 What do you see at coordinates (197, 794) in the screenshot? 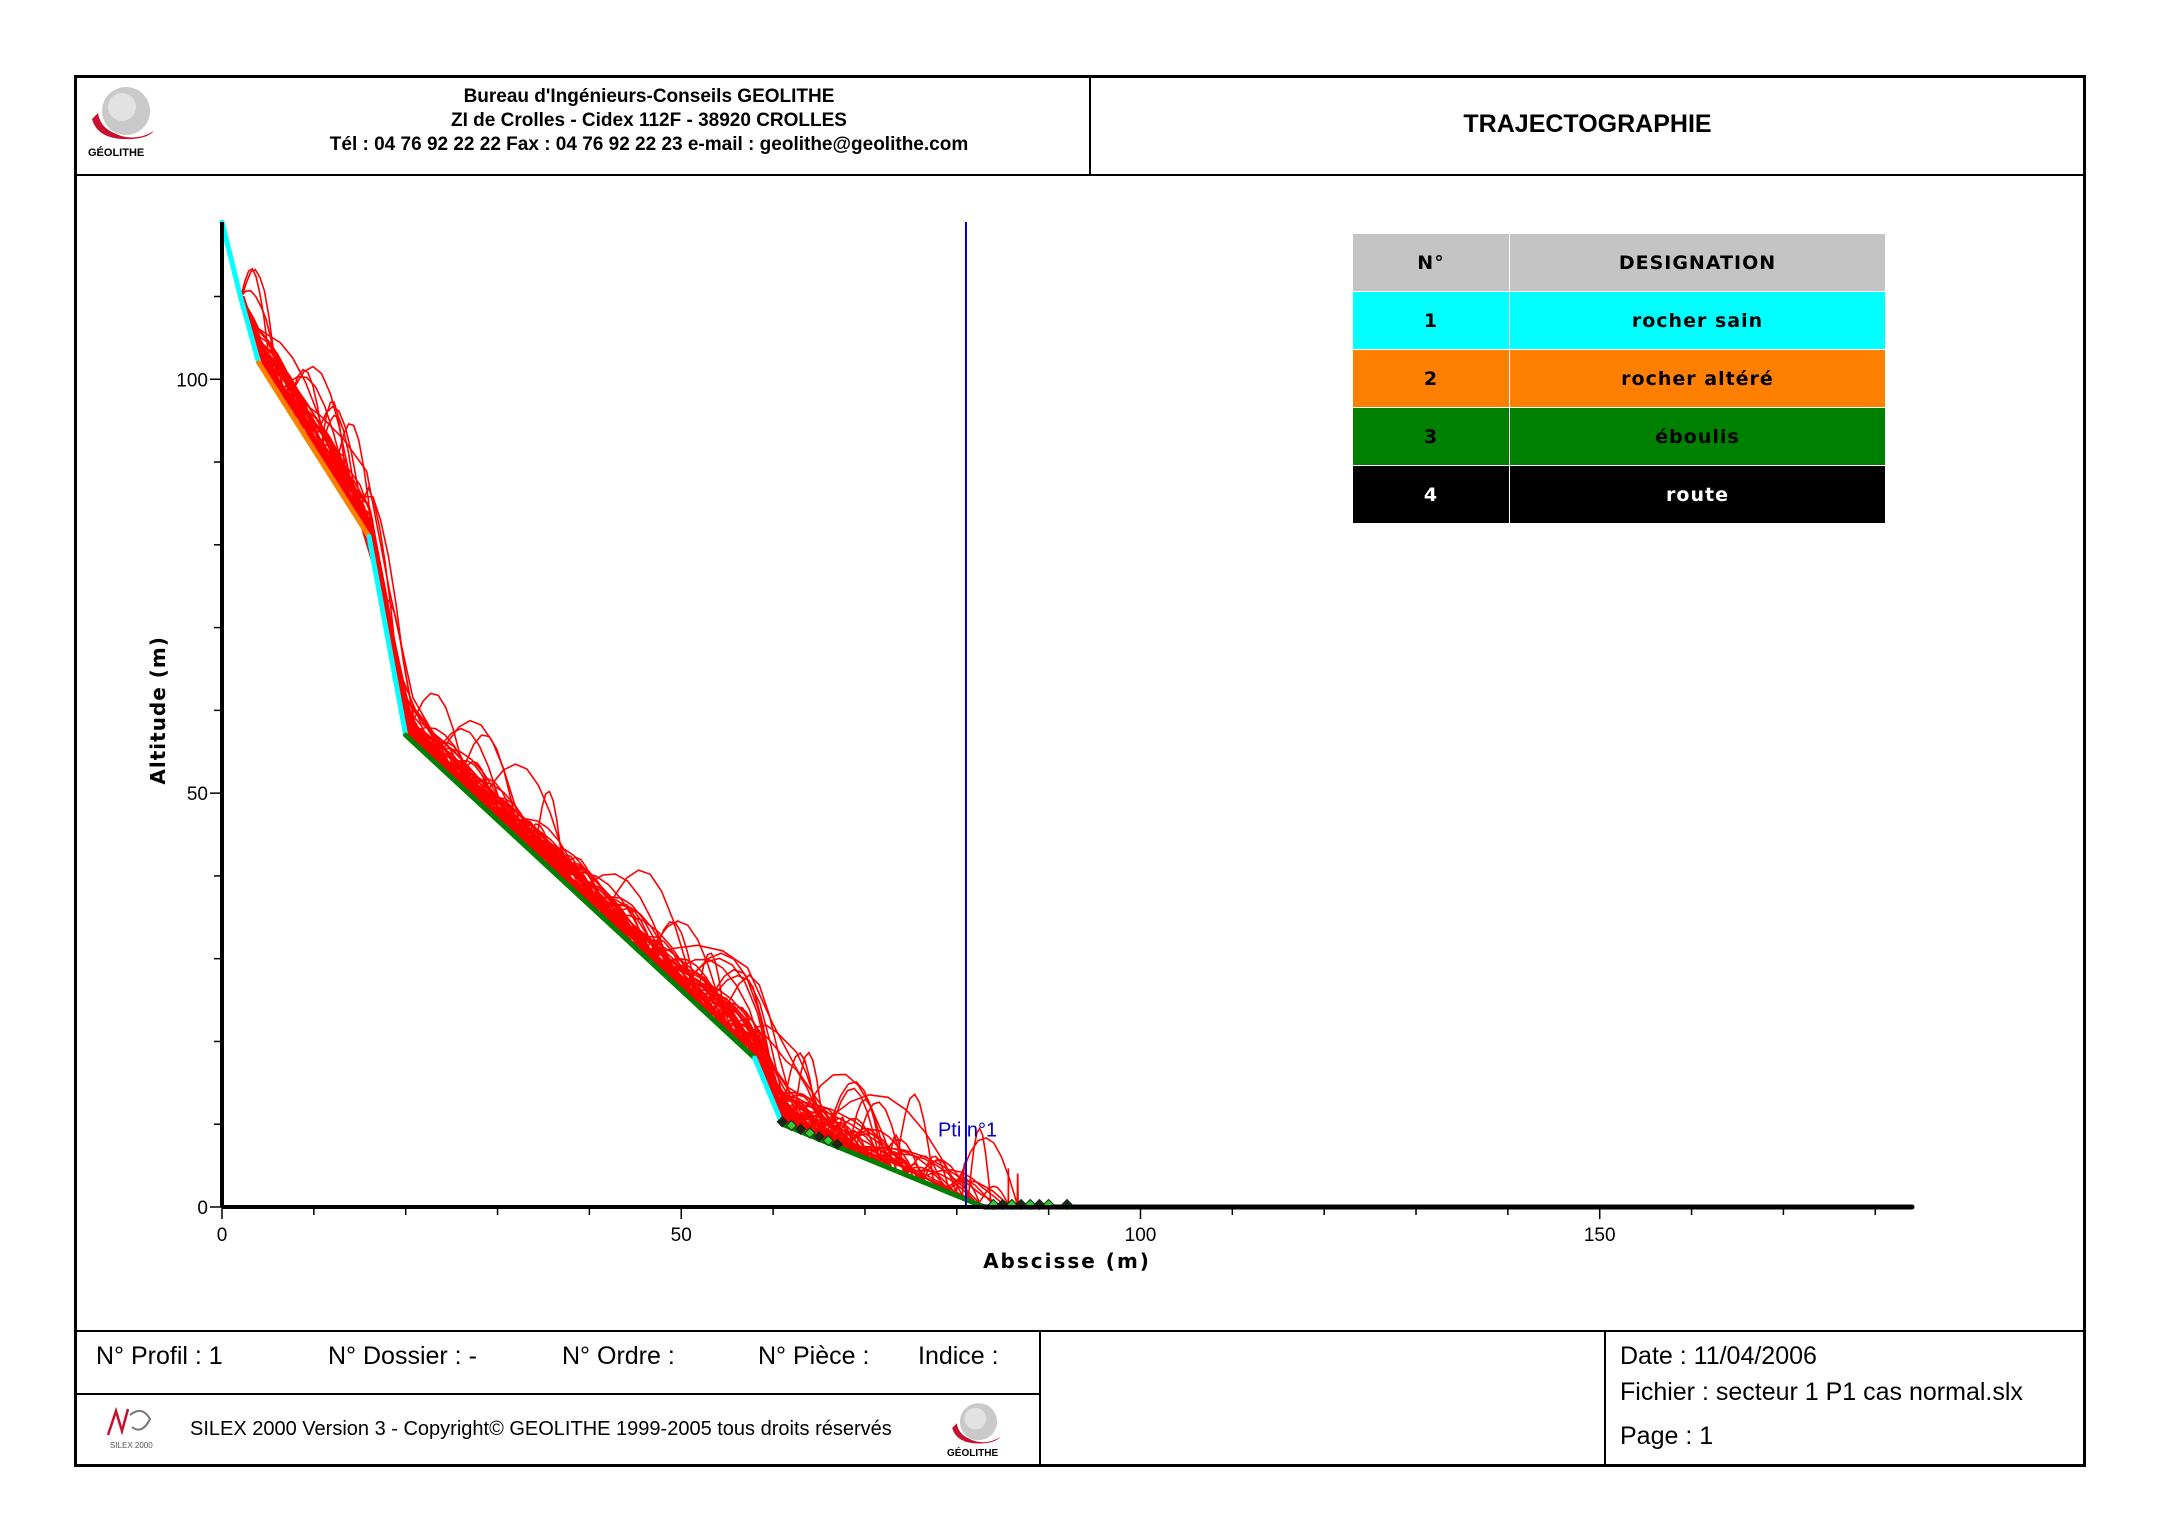
I see `y-tick-label: 50` at bounding box center [197, 794].